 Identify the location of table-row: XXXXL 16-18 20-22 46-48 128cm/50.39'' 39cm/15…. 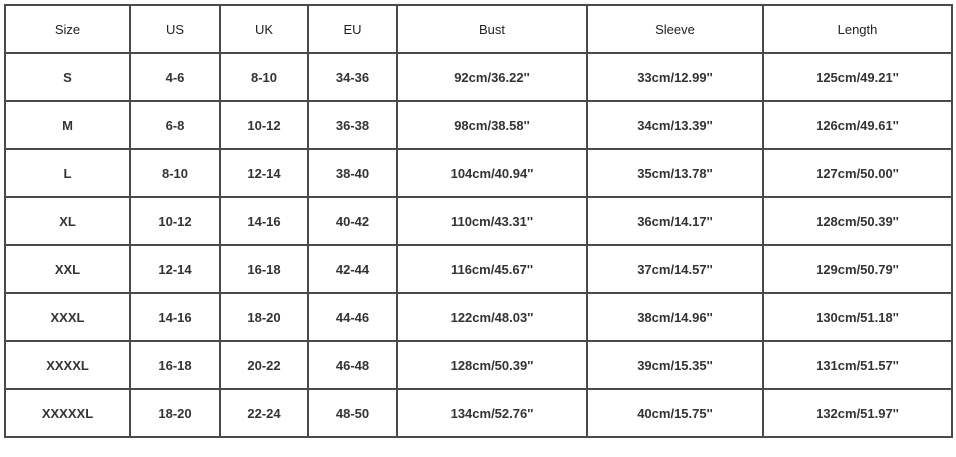
(478, 365).